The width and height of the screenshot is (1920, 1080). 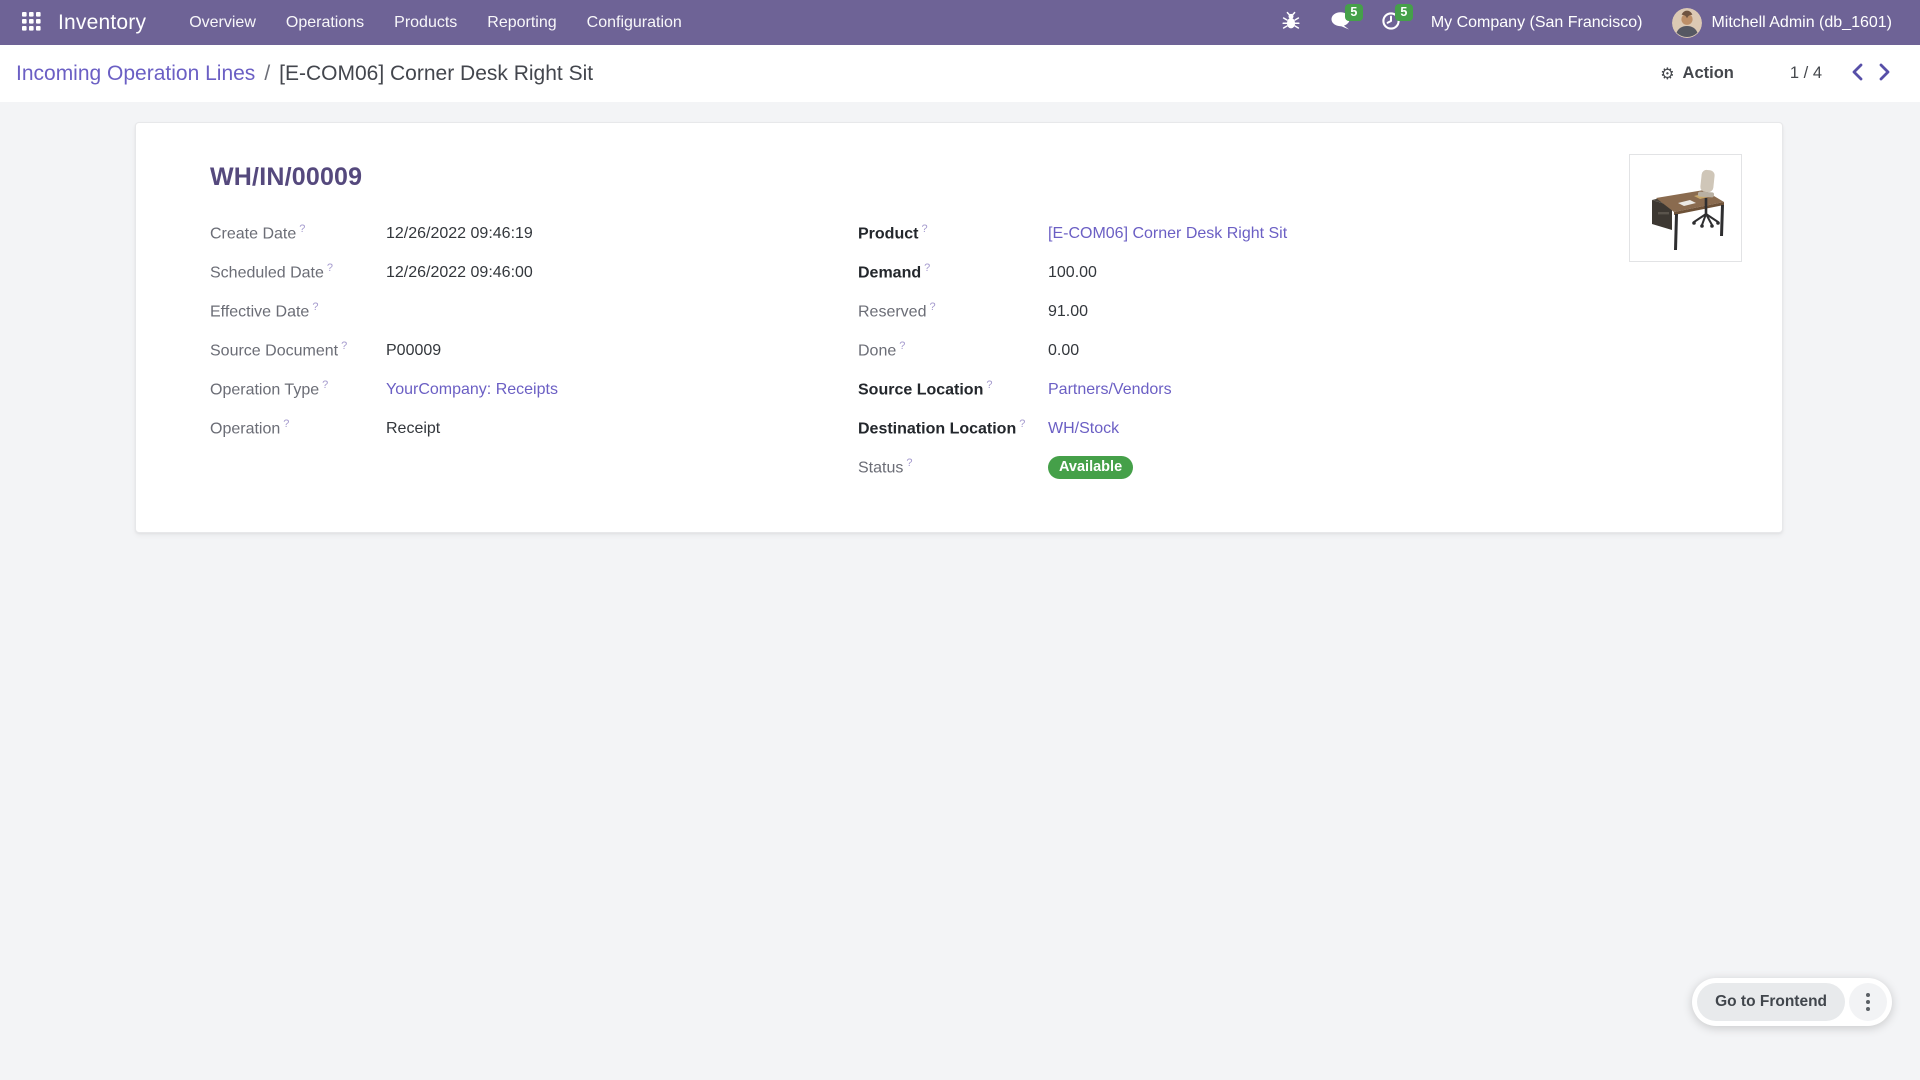 What do you see at coordinates (894, 272) in the screenshot?
I see `field-label-demand: Demand?` at bounding box center [894, 272].